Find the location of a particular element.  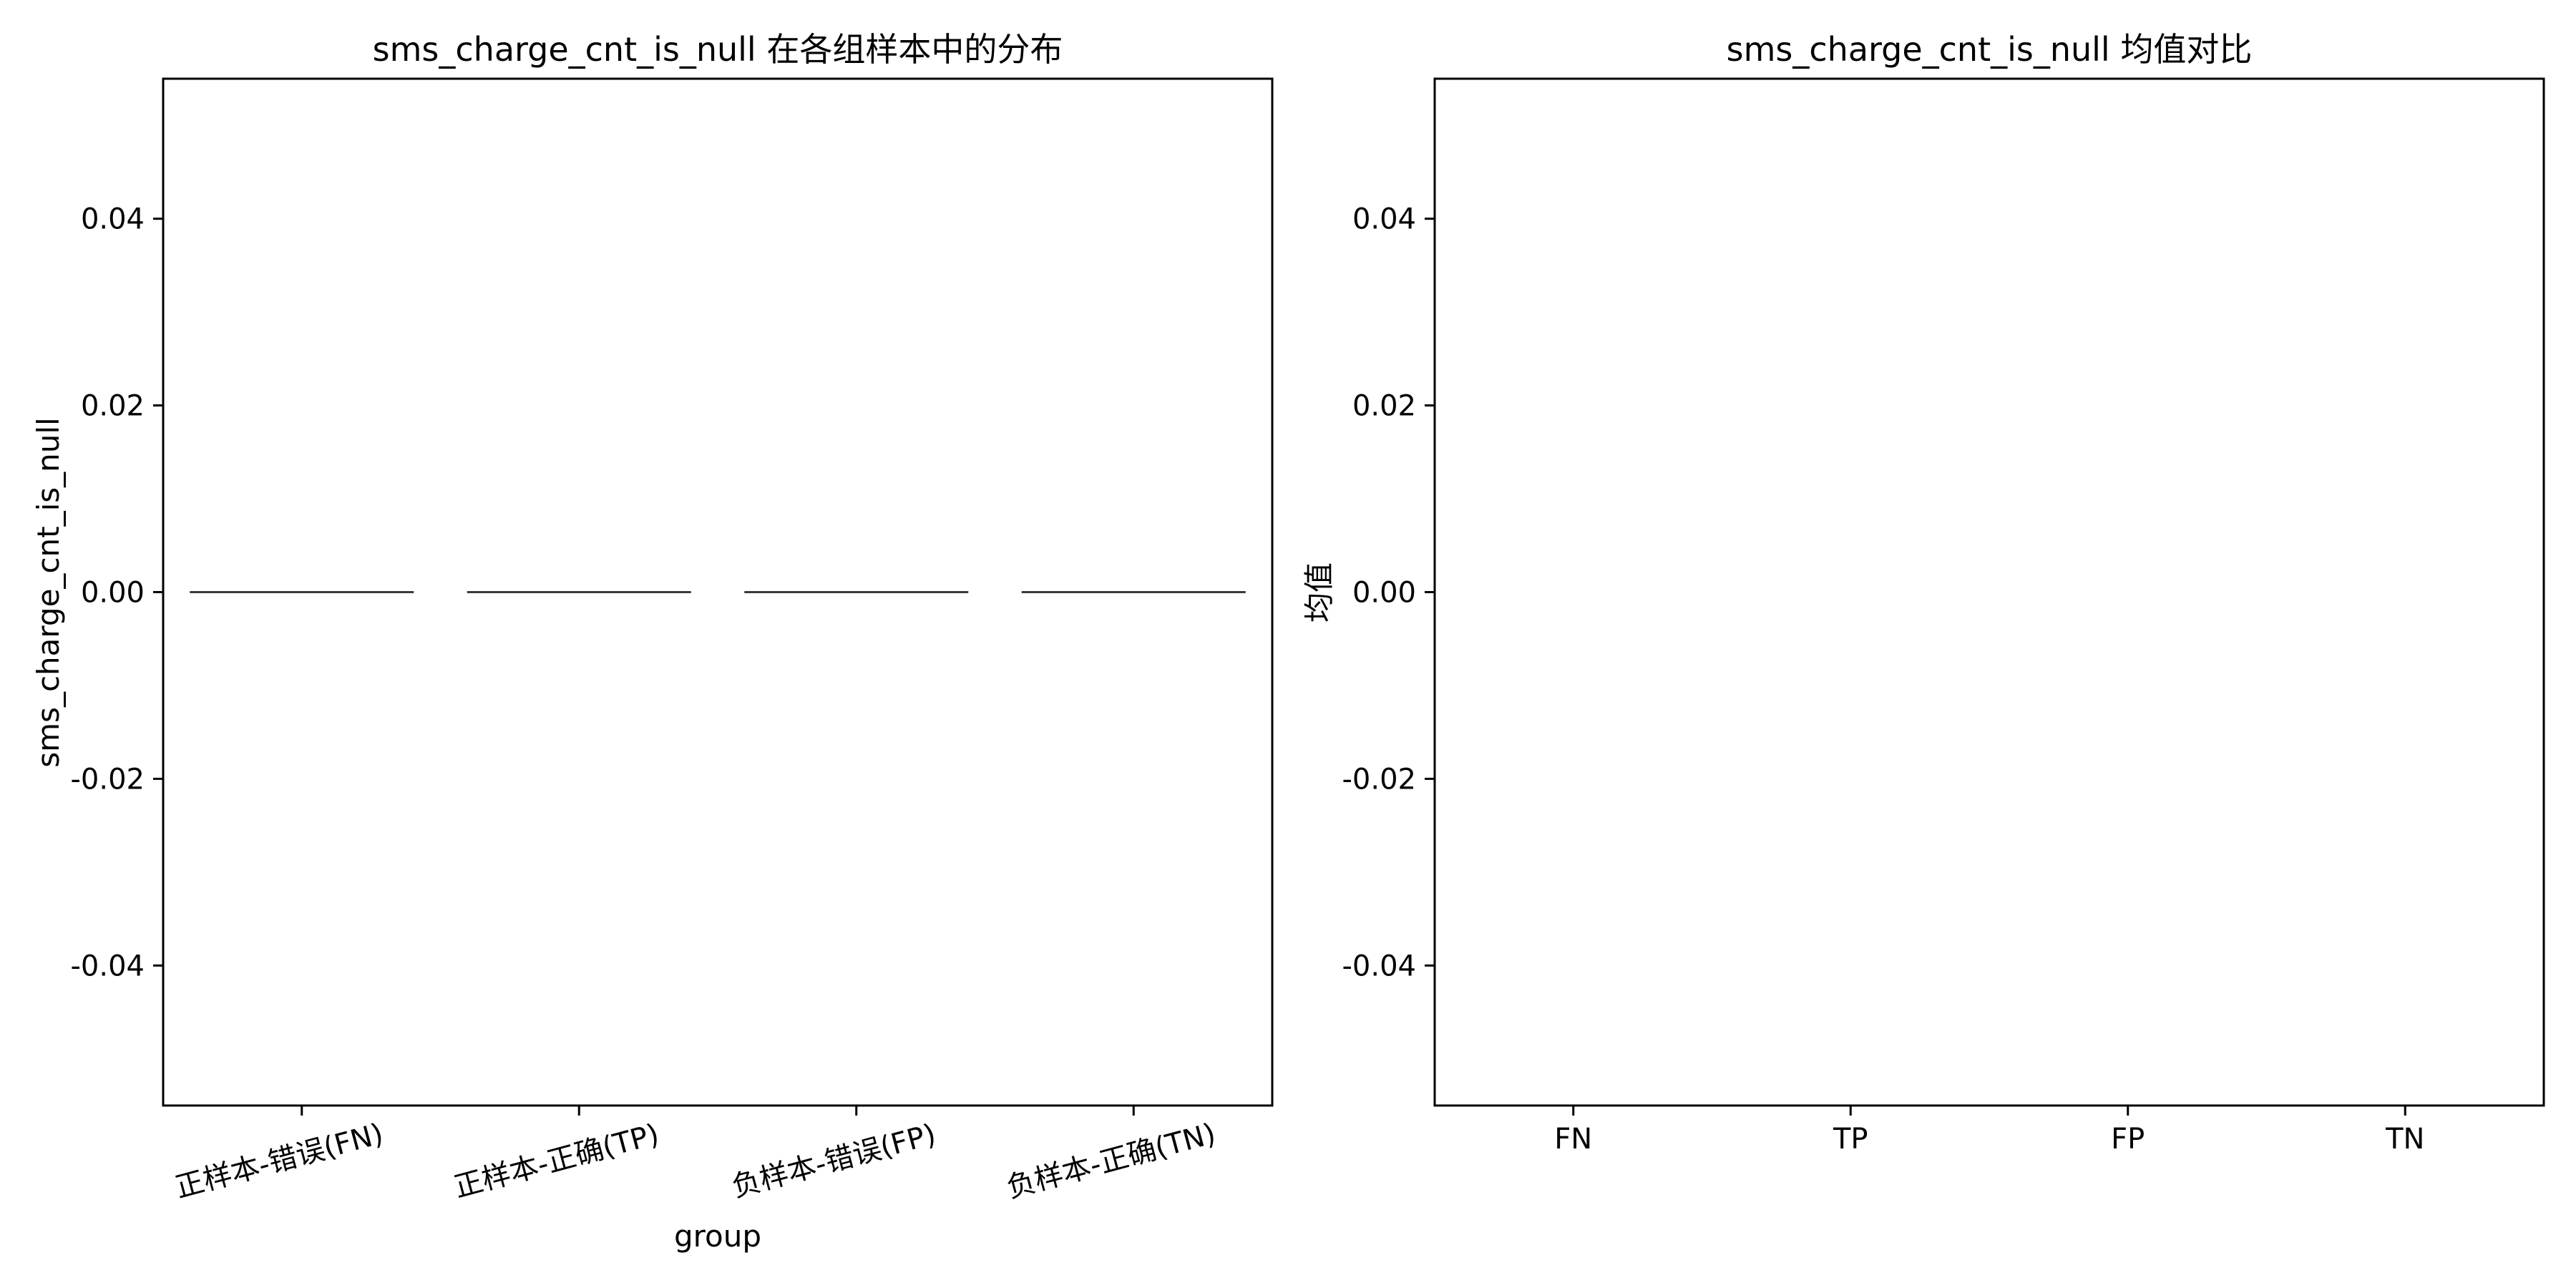

mean-x-axis: FN TP FP TN is located at coordinates (1989, 1131).